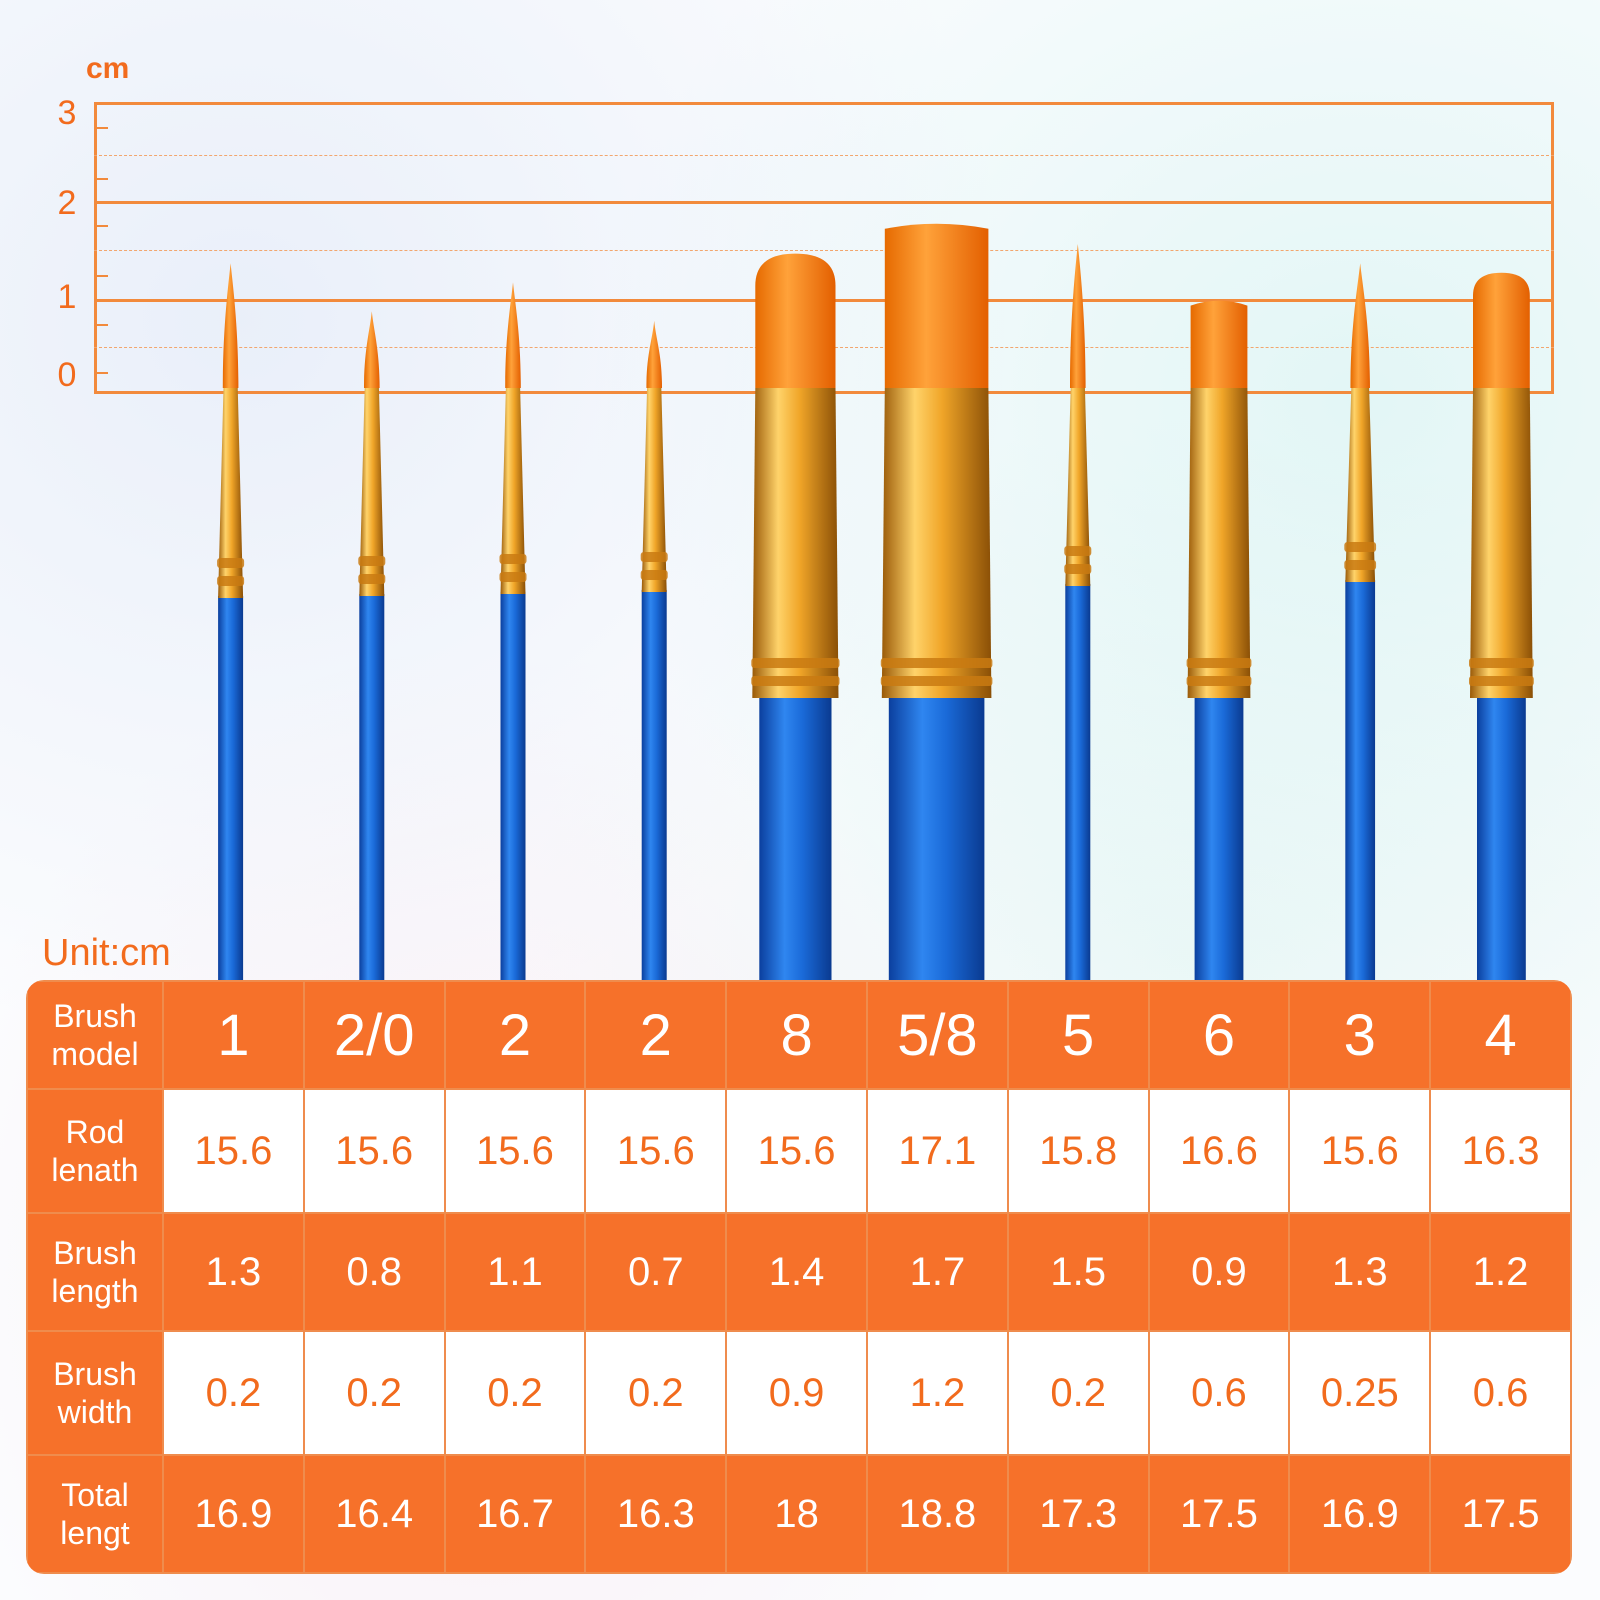 Image resolution: width=1600 pixels, height=1600 pixels. What do you see at coordinates (1219, 1151) in the screenshot?
I see `table-cell-rod: 16.6` at bounding box center [1219, 1151].